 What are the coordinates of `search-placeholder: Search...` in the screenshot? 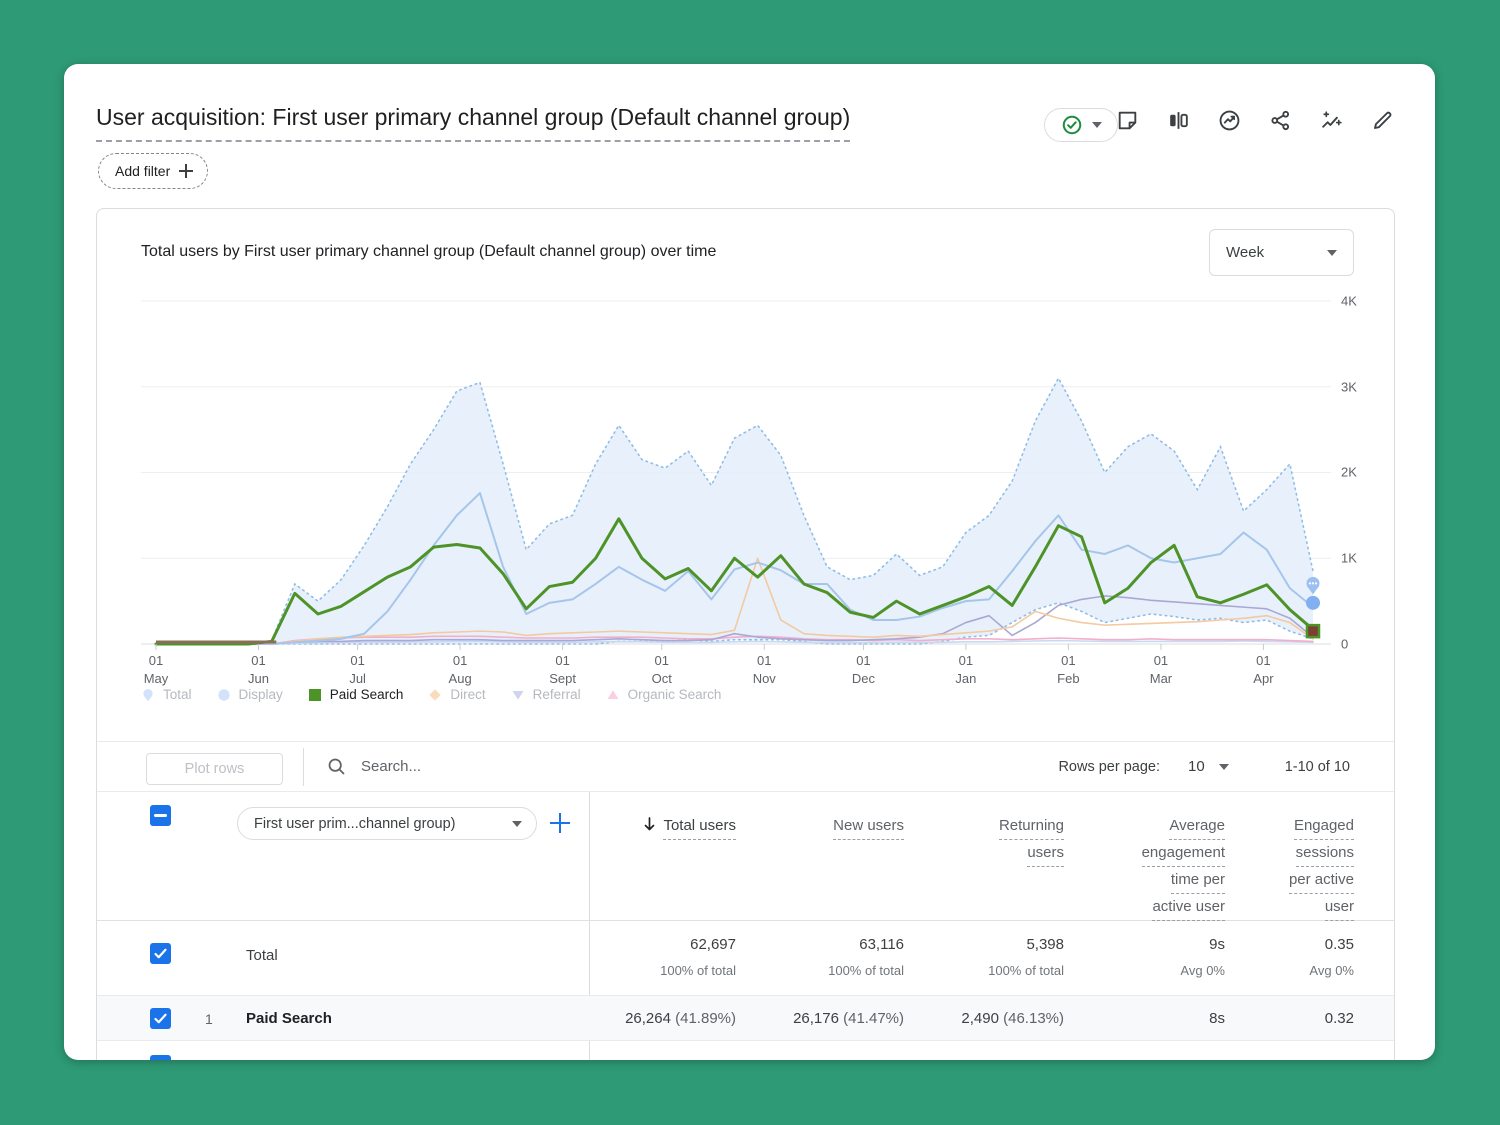 It's located at (391, 766).